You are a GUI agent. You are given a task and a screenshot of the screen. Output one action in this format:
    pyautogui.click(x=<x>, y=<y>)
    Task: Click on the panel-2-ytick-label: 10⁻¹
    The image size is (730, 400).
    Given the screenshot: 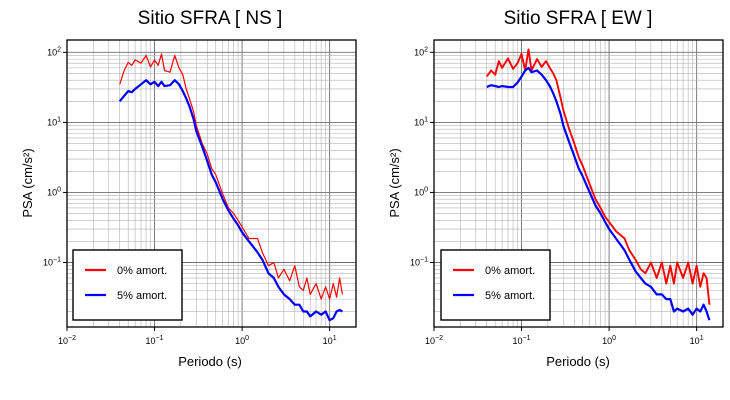 What is the action you would take?
    pyautogui.click(x=419, y=261)
    